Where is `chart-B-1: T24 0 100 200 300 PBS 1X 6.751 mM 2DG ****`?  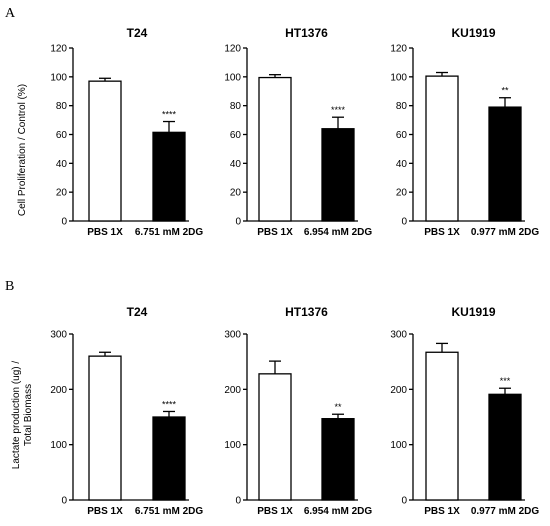
chart-B-1: T24 0 100 200 300 PBS 1X 6.751 mM 2DG **** is located at coordinates (126, 411).